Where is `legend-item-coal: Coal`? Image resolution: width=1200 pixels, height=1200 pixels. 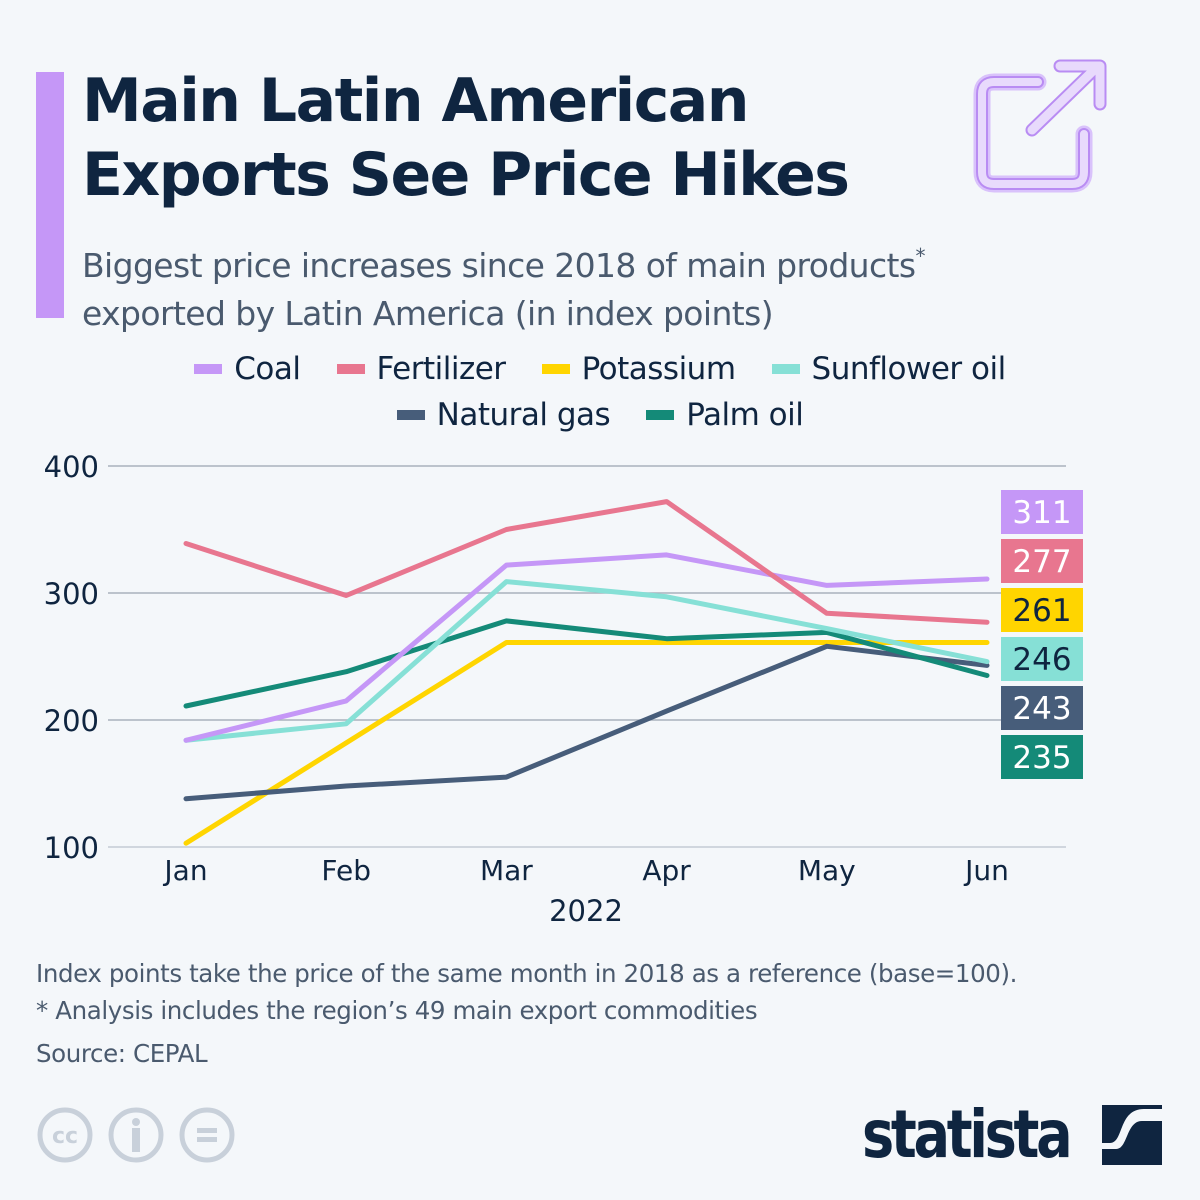
legend-item-coal: Coal is located at coordinates (247, 369).